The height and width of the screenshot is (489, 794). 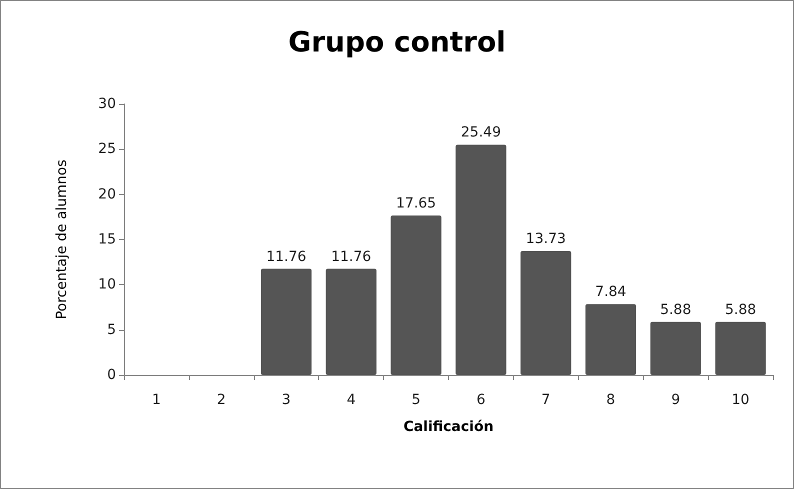 I want to click on x-tick-label: 6, so click(x=481, y=400).